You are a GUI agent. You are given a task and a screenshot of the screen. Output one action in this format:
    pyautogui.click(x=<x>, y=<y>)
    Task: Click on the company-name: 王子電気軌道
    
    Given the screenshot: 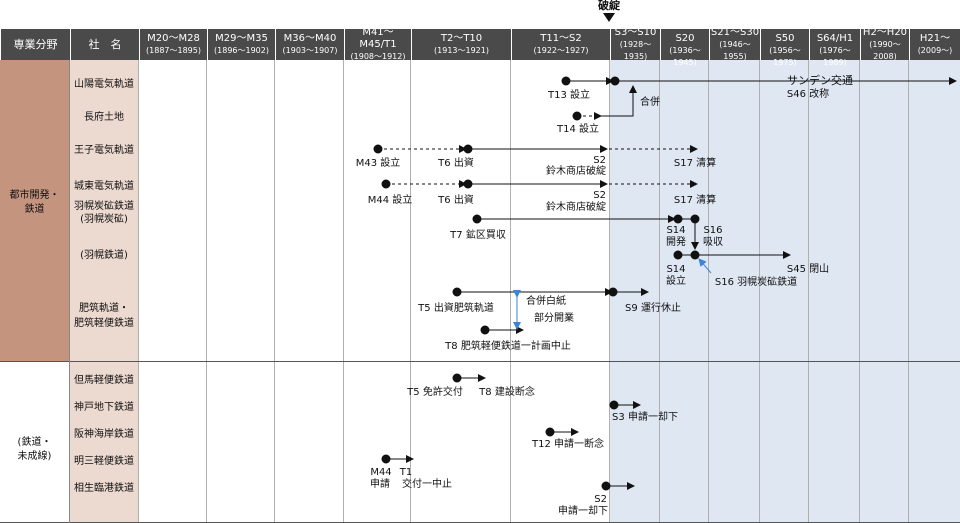 What is the action you would take?
    pyautogui.click(x=104, y=150)
    